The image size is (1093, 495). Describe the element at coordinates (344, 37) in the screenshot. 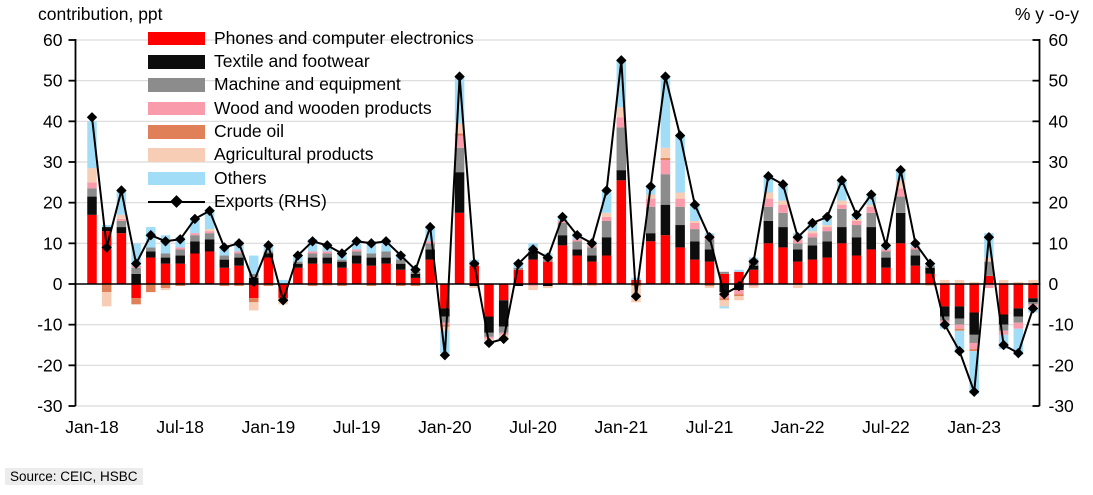

I see `legend-label: Phones and computer electronics` at that location.